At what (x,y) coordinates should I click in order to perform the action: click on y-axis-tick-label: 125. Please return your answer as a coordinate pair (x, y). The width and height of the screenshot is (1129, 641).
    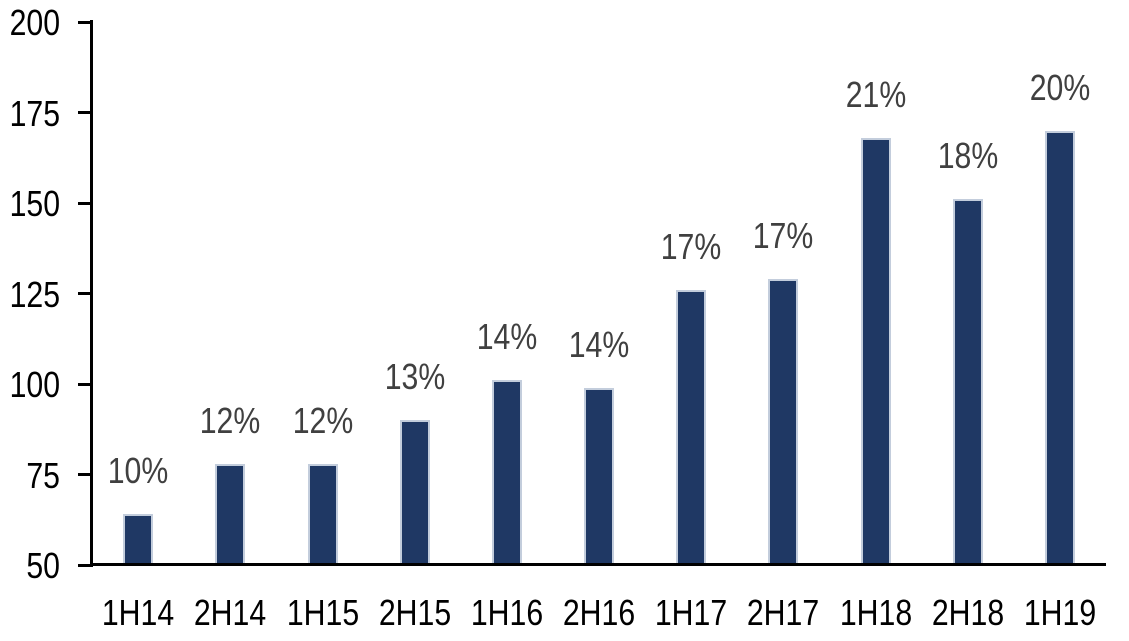
    Looking at the image, I should click on (35, 294).